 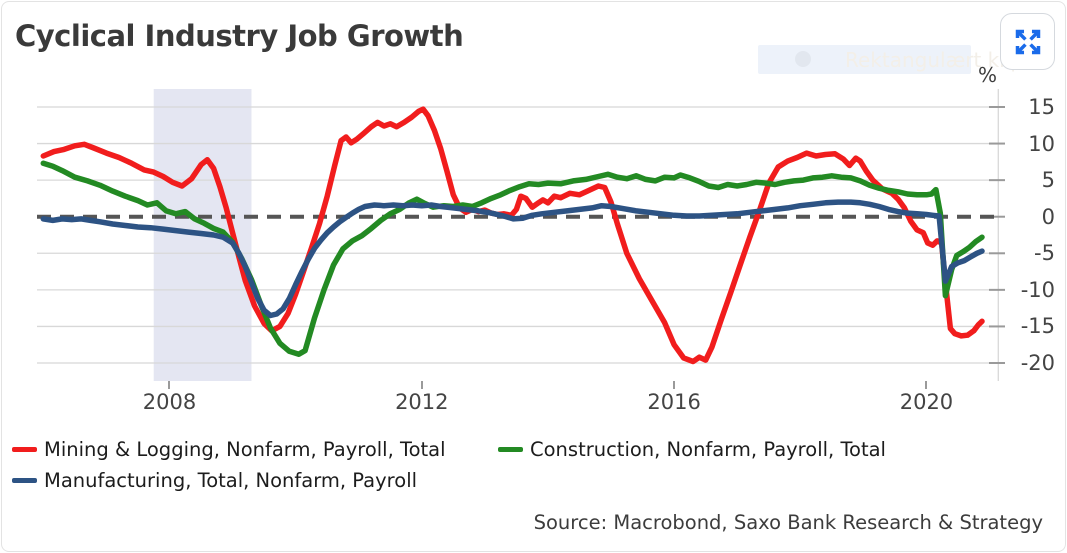 I want to click on y-tick-label: -5, so click(x=1044, y=253).